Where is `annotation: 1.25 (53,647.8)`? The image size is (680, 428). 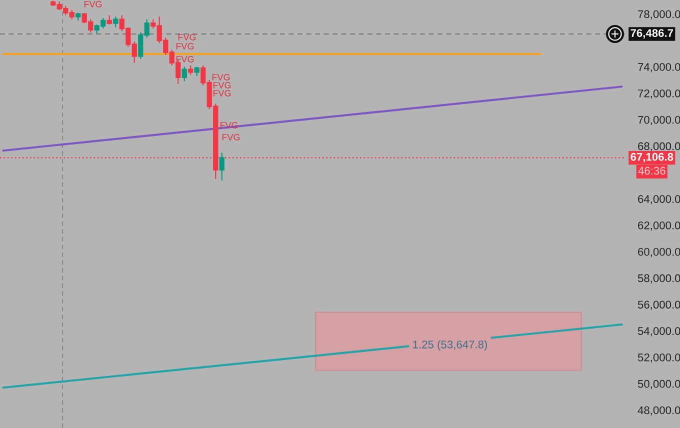
annotation: 1.25 (53,647.8) is located at coordinates (450, 345).